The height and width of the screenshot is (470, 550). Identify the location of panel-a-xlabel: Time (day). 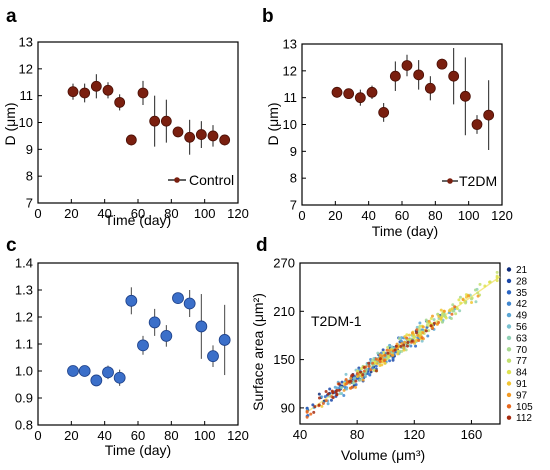
(138, 220).